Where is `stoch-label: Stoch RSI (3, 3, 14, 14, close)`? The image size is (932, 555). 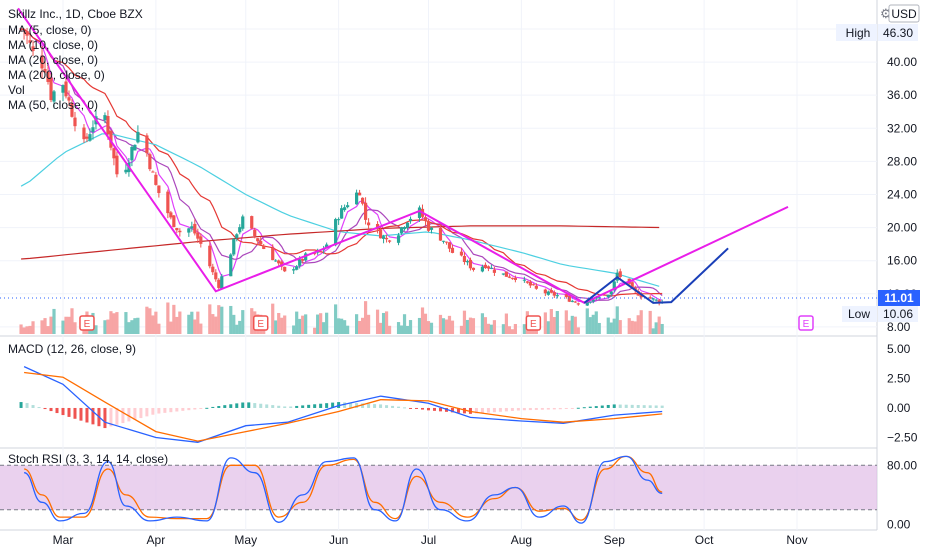 stoch-label: Stoch RSI (3, 3, 14, 14, close) is located at coordinates (88, 459).